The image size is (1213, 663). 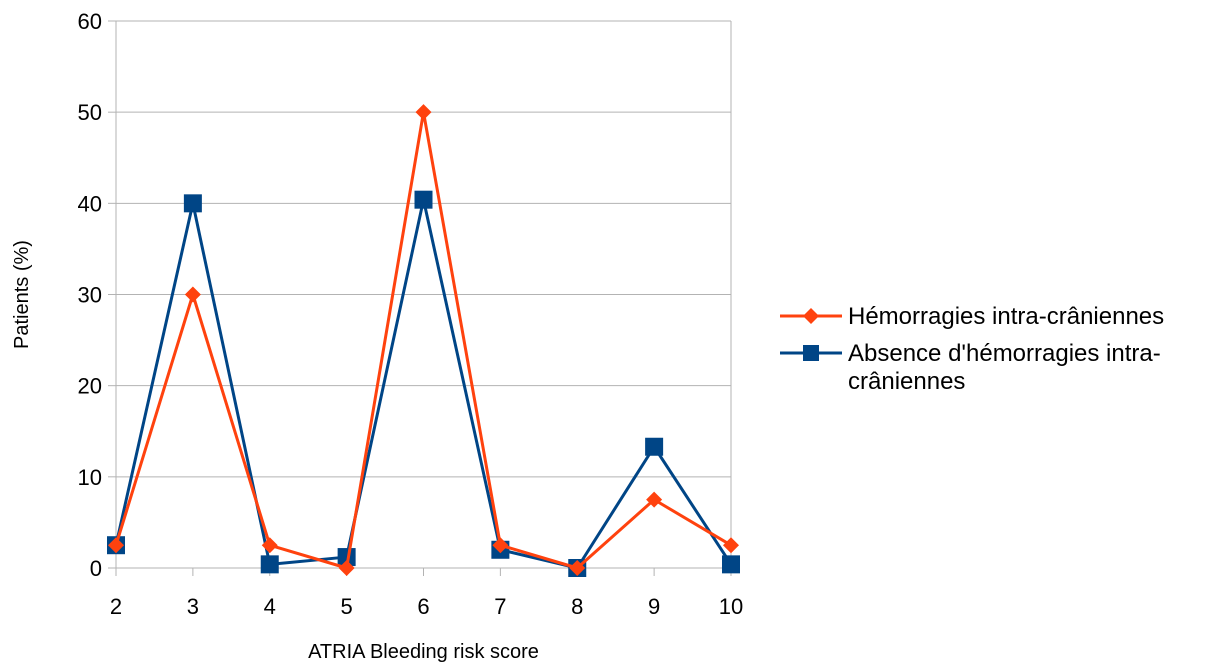 What do you see at coordinates (731, 606) in the screenshot?
I see `x-tick-label: 10` at bounding box center [731, 606].